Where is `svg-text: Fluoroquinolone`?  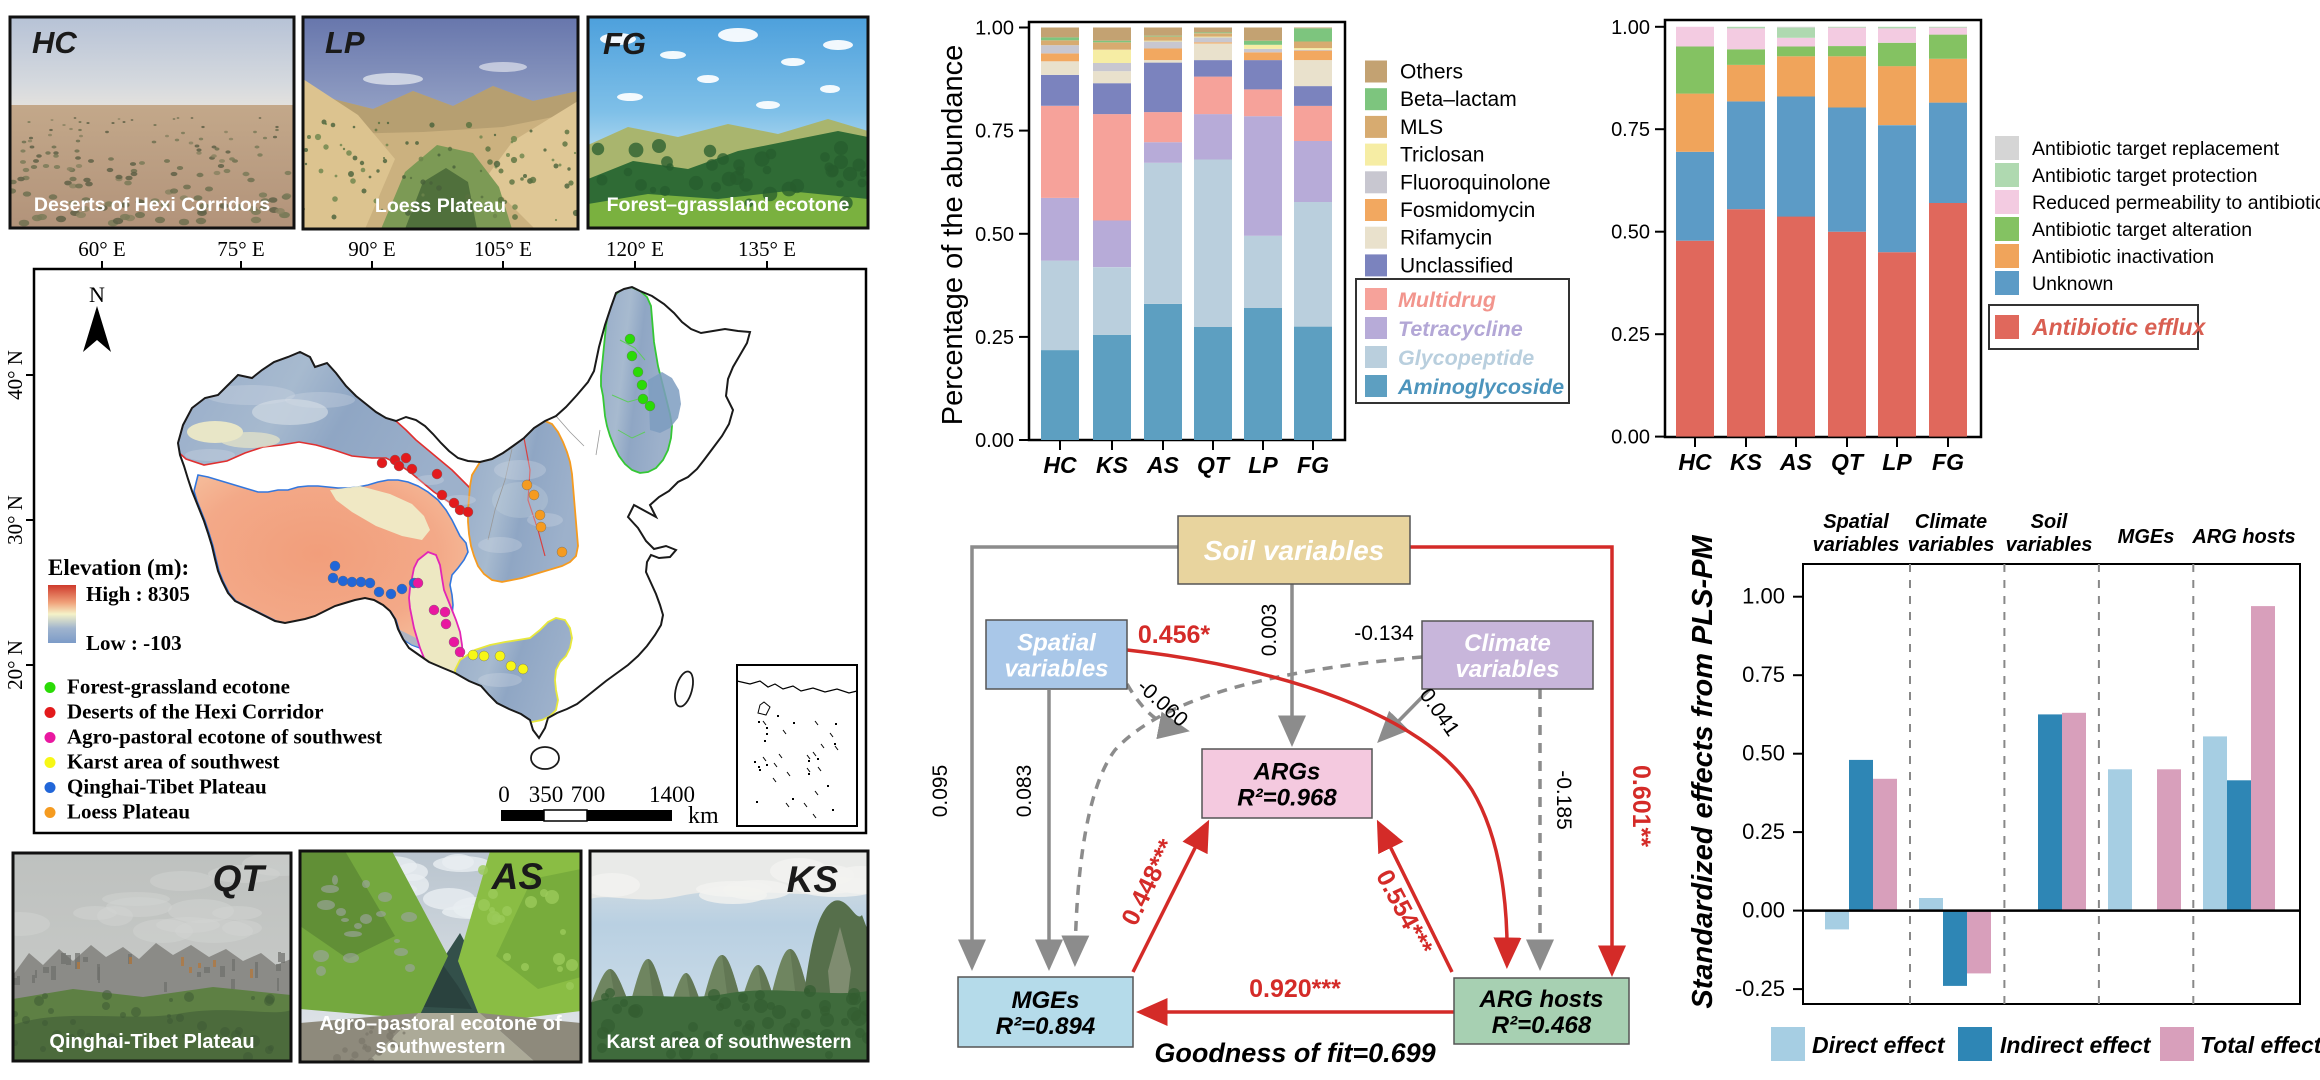
svg-text: Fluoroquinolone is located at coordinates (1475, 182).